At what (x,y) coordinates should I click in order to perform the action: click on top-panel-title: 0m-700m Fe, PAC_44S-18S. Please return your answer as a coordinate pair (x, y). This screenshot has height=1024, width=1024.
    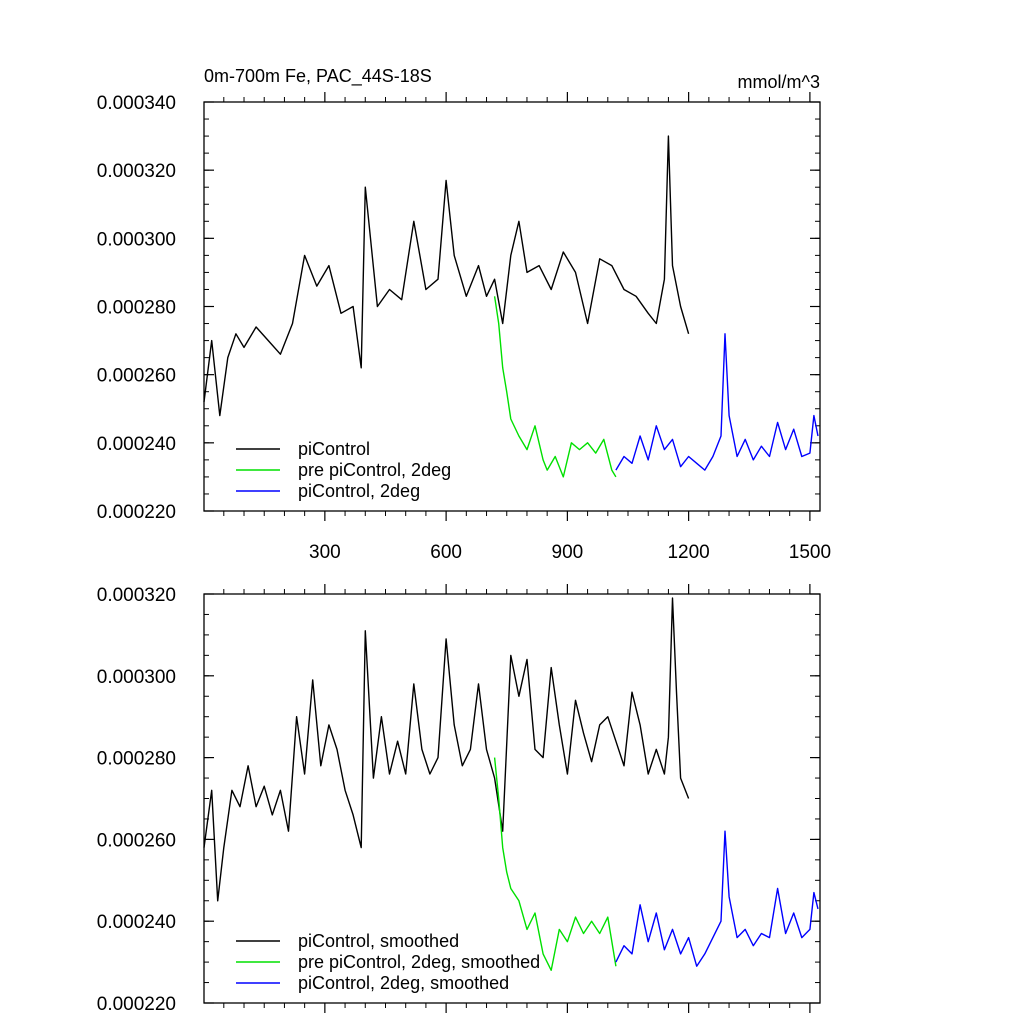
    Looking at the image, I should click on (318, 76).